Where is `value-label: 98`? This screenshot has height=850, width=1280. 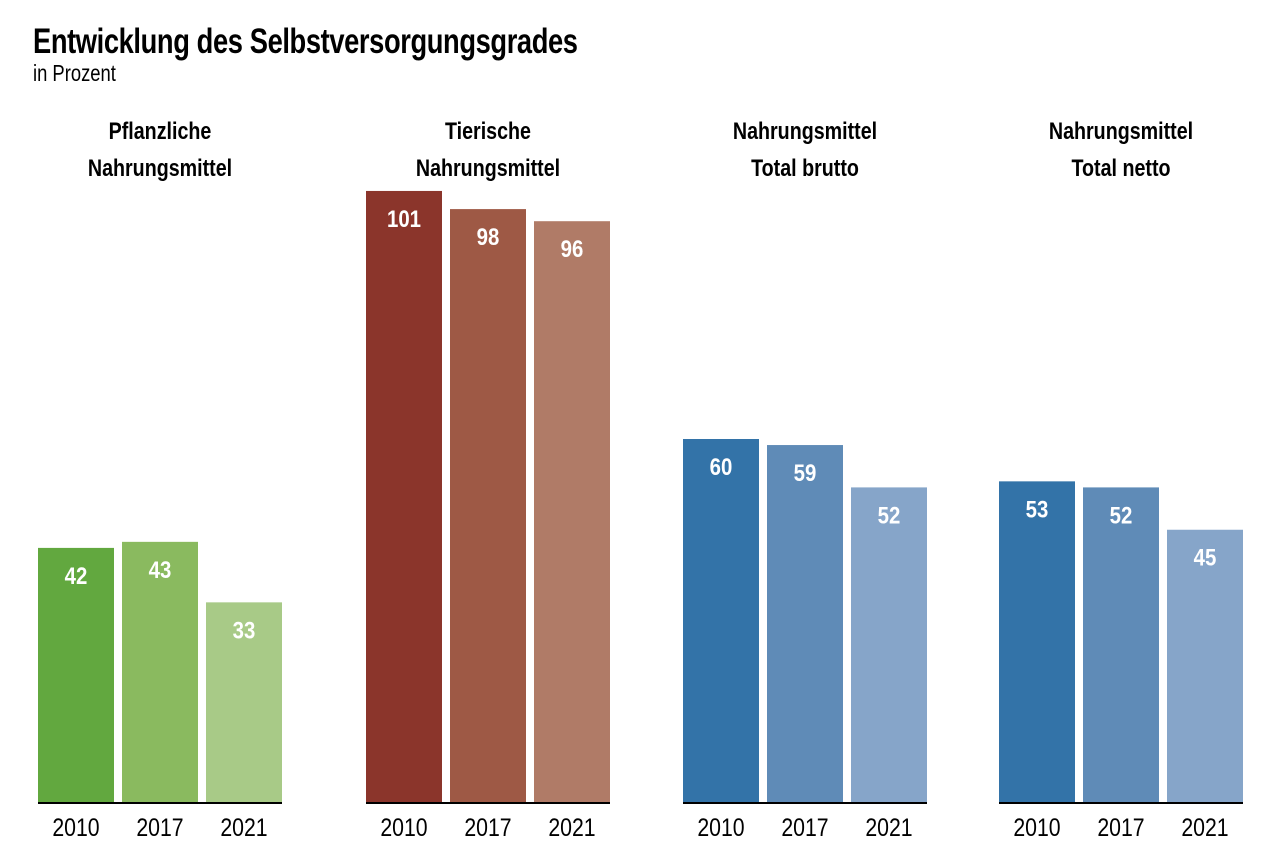 value-label: 98 is located at coordinates (488, 237).